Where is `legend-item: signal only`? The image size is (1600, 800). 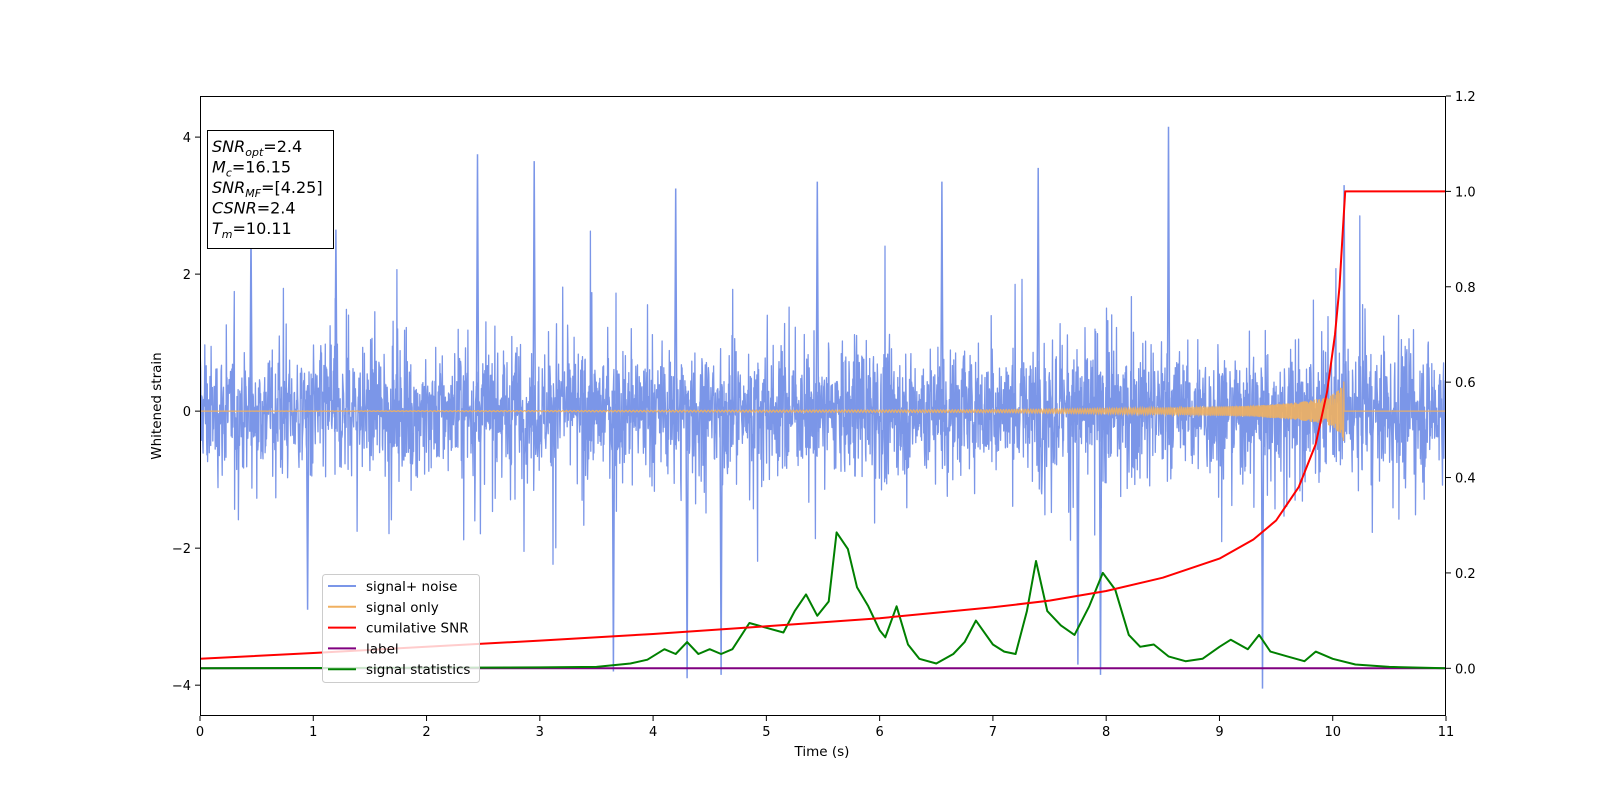 legend-item: signal only is located at coordinates (383, 608).